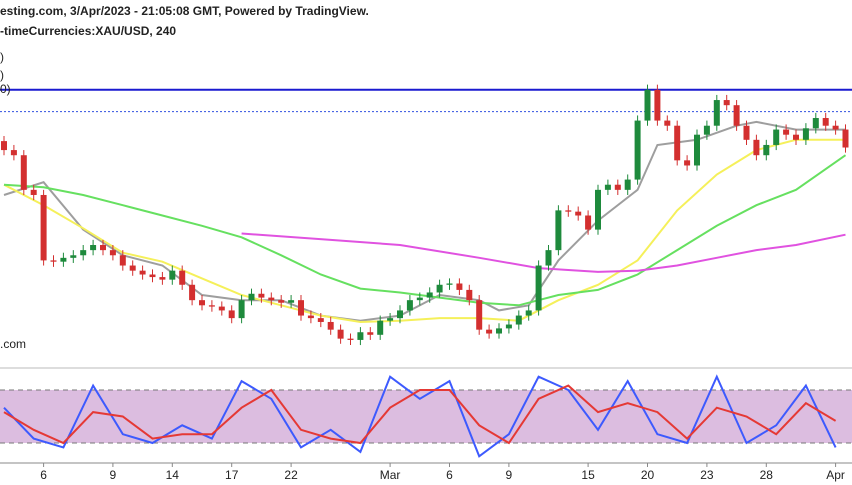 This screenshot has width=852, height=485. Describe the element at coordinates (390, 475) in the screenshot. I see `x-tick-label: Mar` at that location.